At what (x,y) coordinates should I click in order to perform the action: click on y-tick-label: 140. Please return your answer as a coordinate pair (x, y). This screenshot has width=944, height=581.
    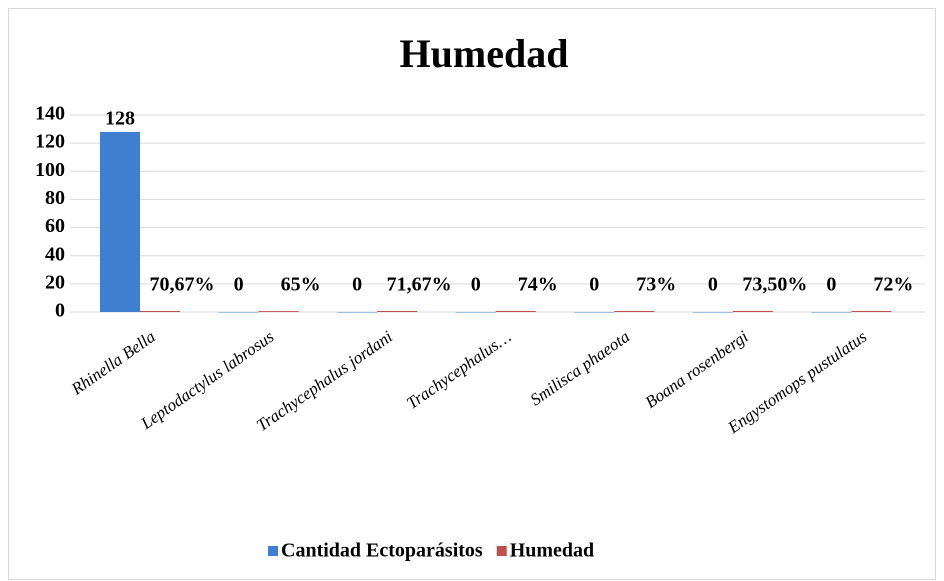
    Looking at the image, I should click on (50, 114).